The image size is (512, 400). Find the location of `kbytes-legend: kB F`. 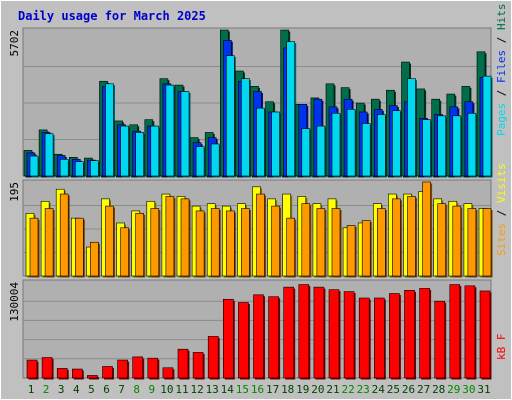

kbytes-legend: kB F is located at coordinates (501, 347).